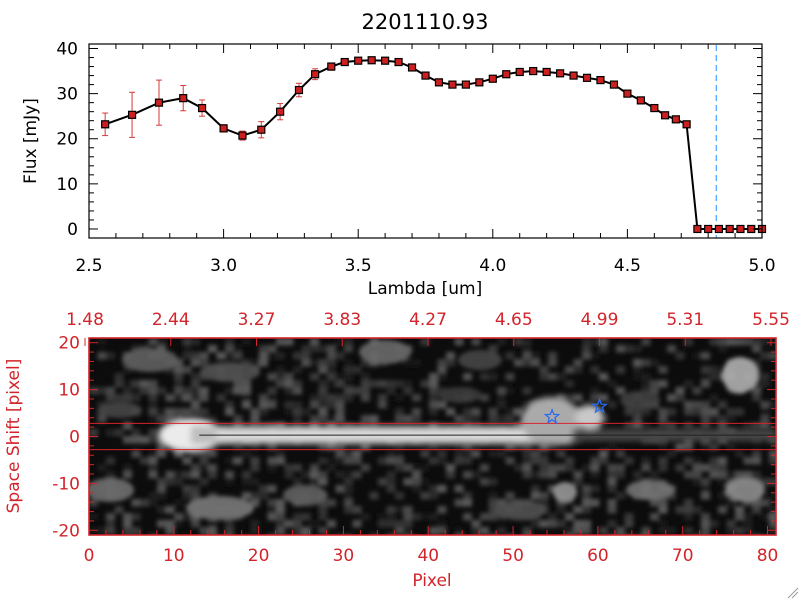  Describe the element at coordinates (428, 320) in the screenshot. I see `image-top-tick-label: 4.27` at that location.